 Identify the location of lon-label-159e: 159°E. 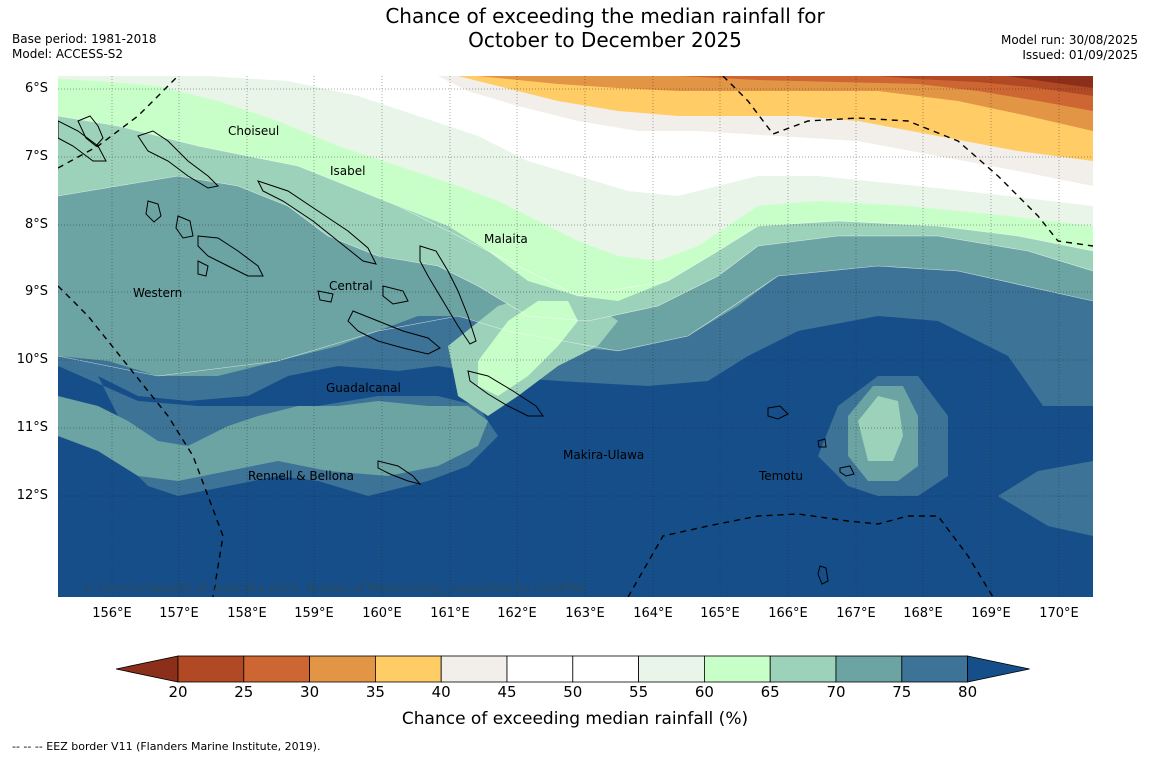
(314, 613).